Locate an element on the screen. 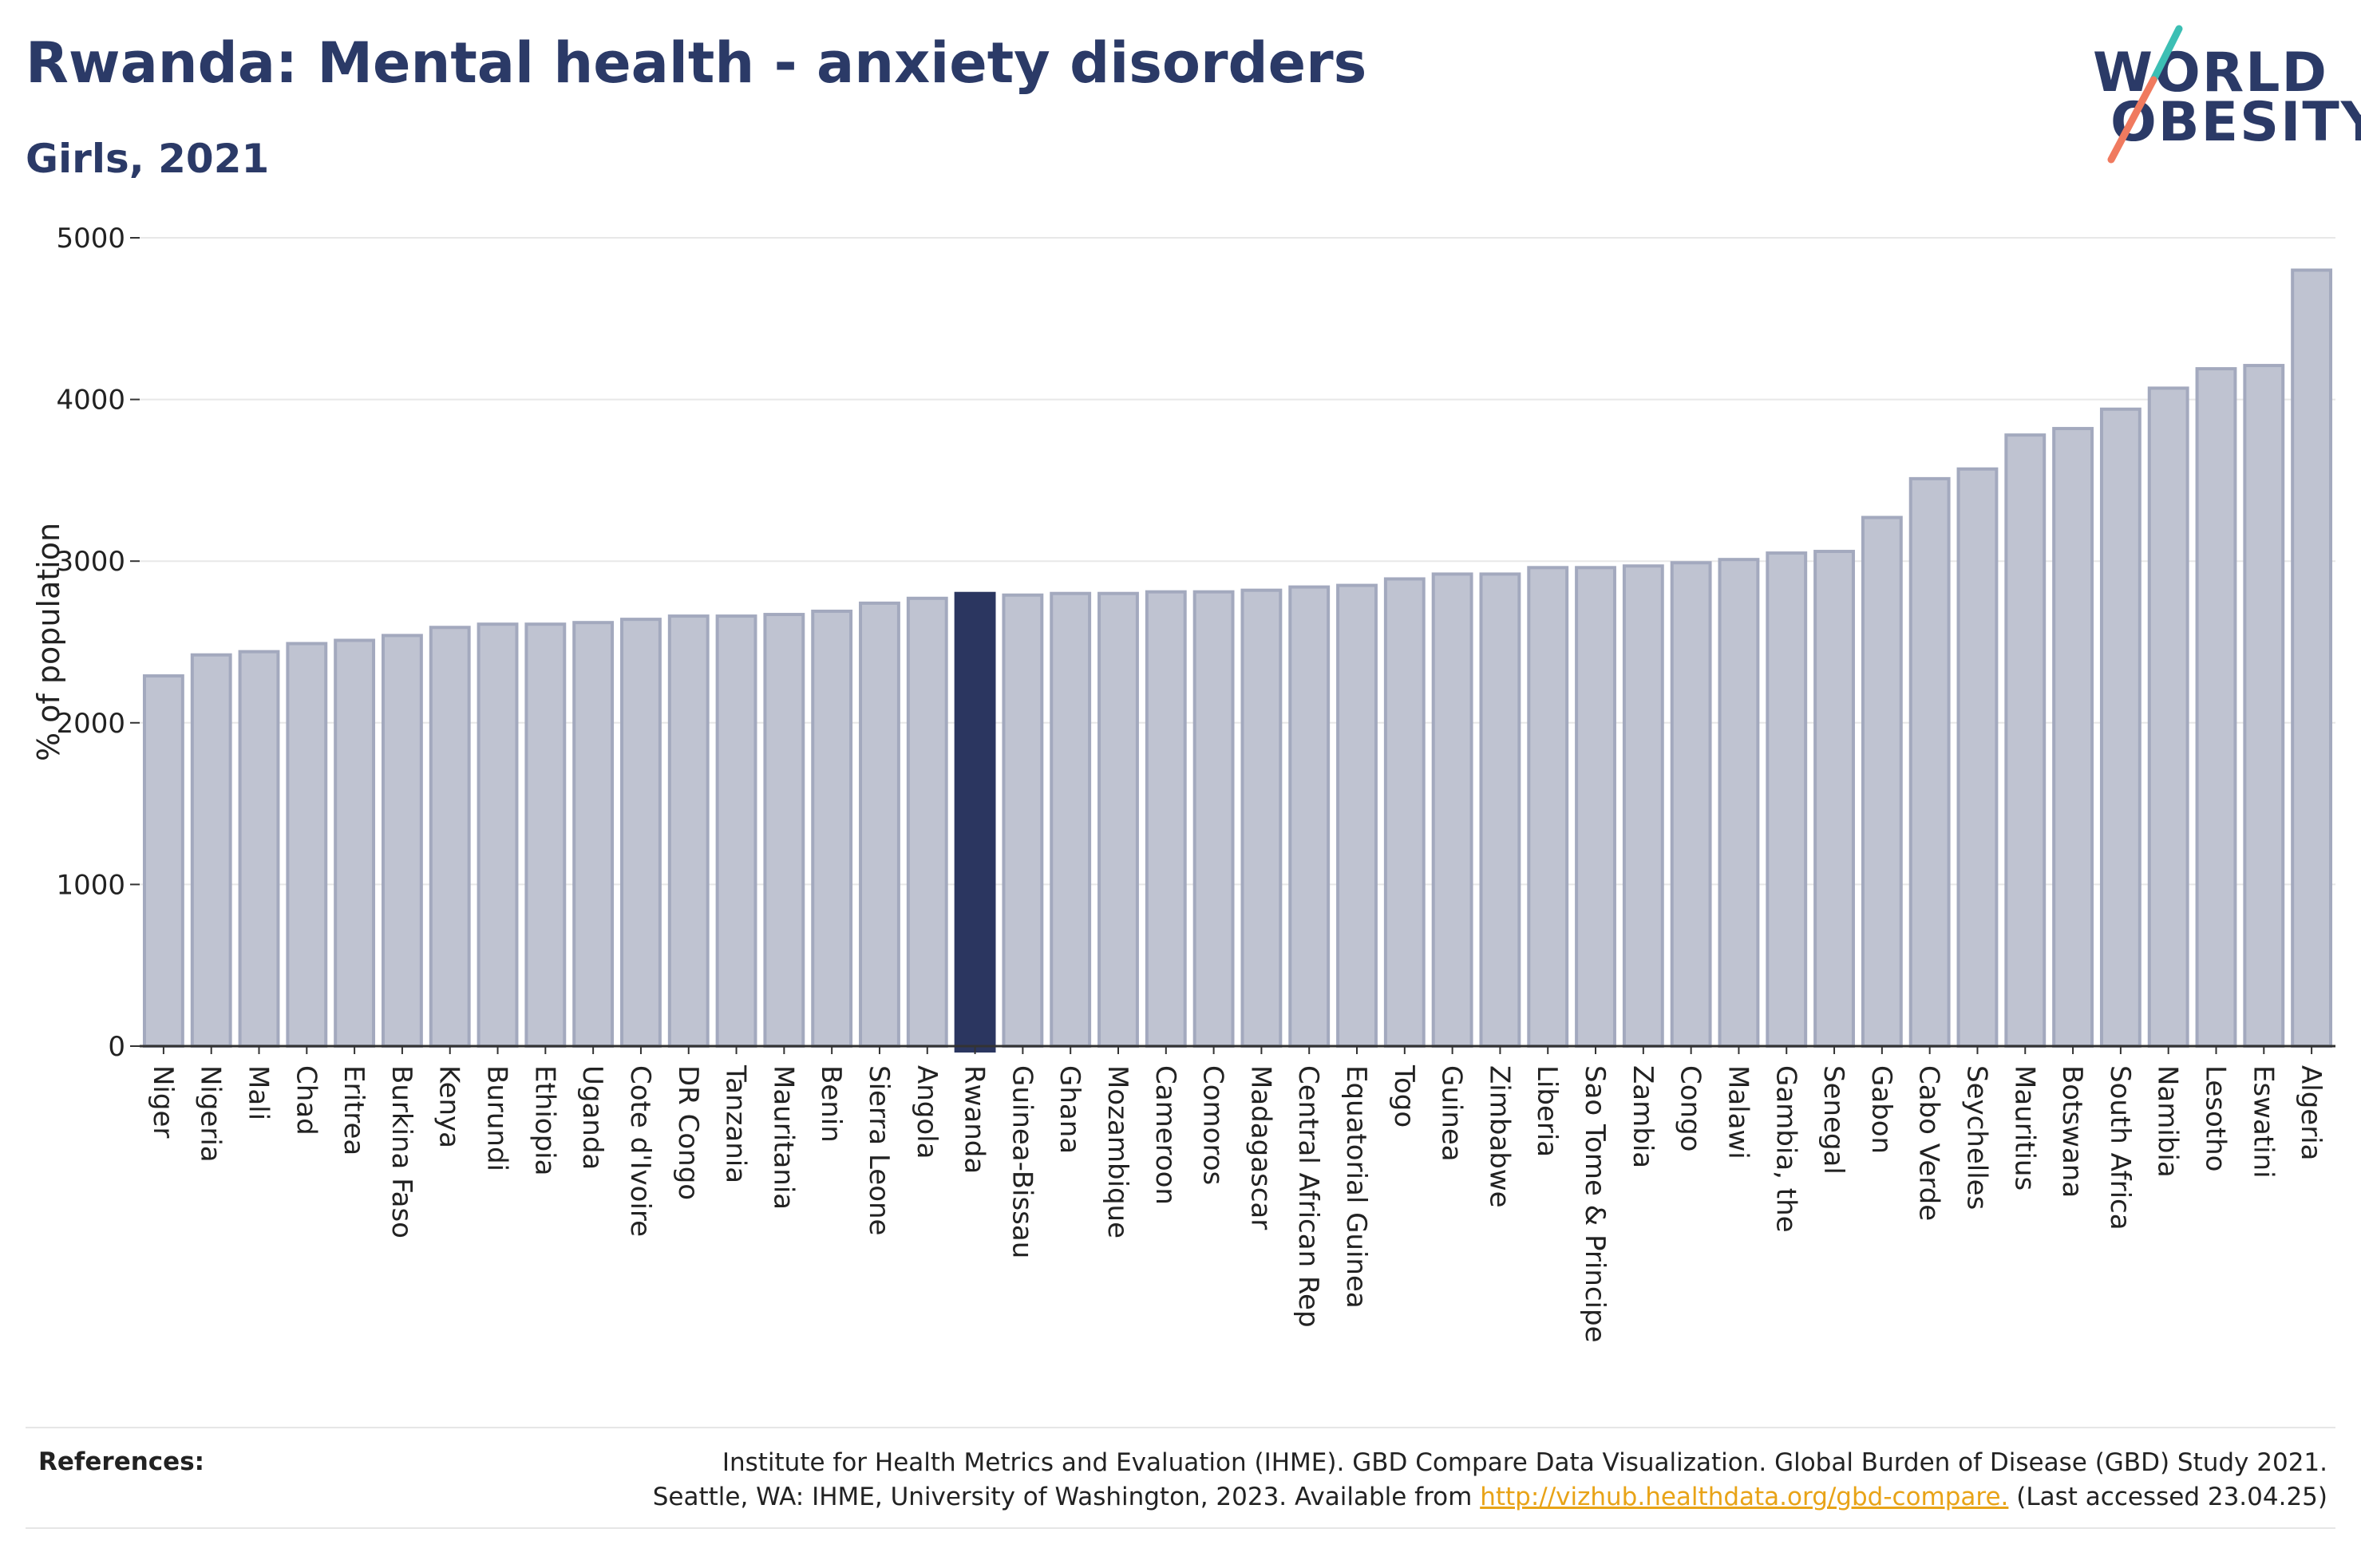  reference-line-2-suffix: (Last accessed 23.04.25) is located at coordinates (2167, 1497).